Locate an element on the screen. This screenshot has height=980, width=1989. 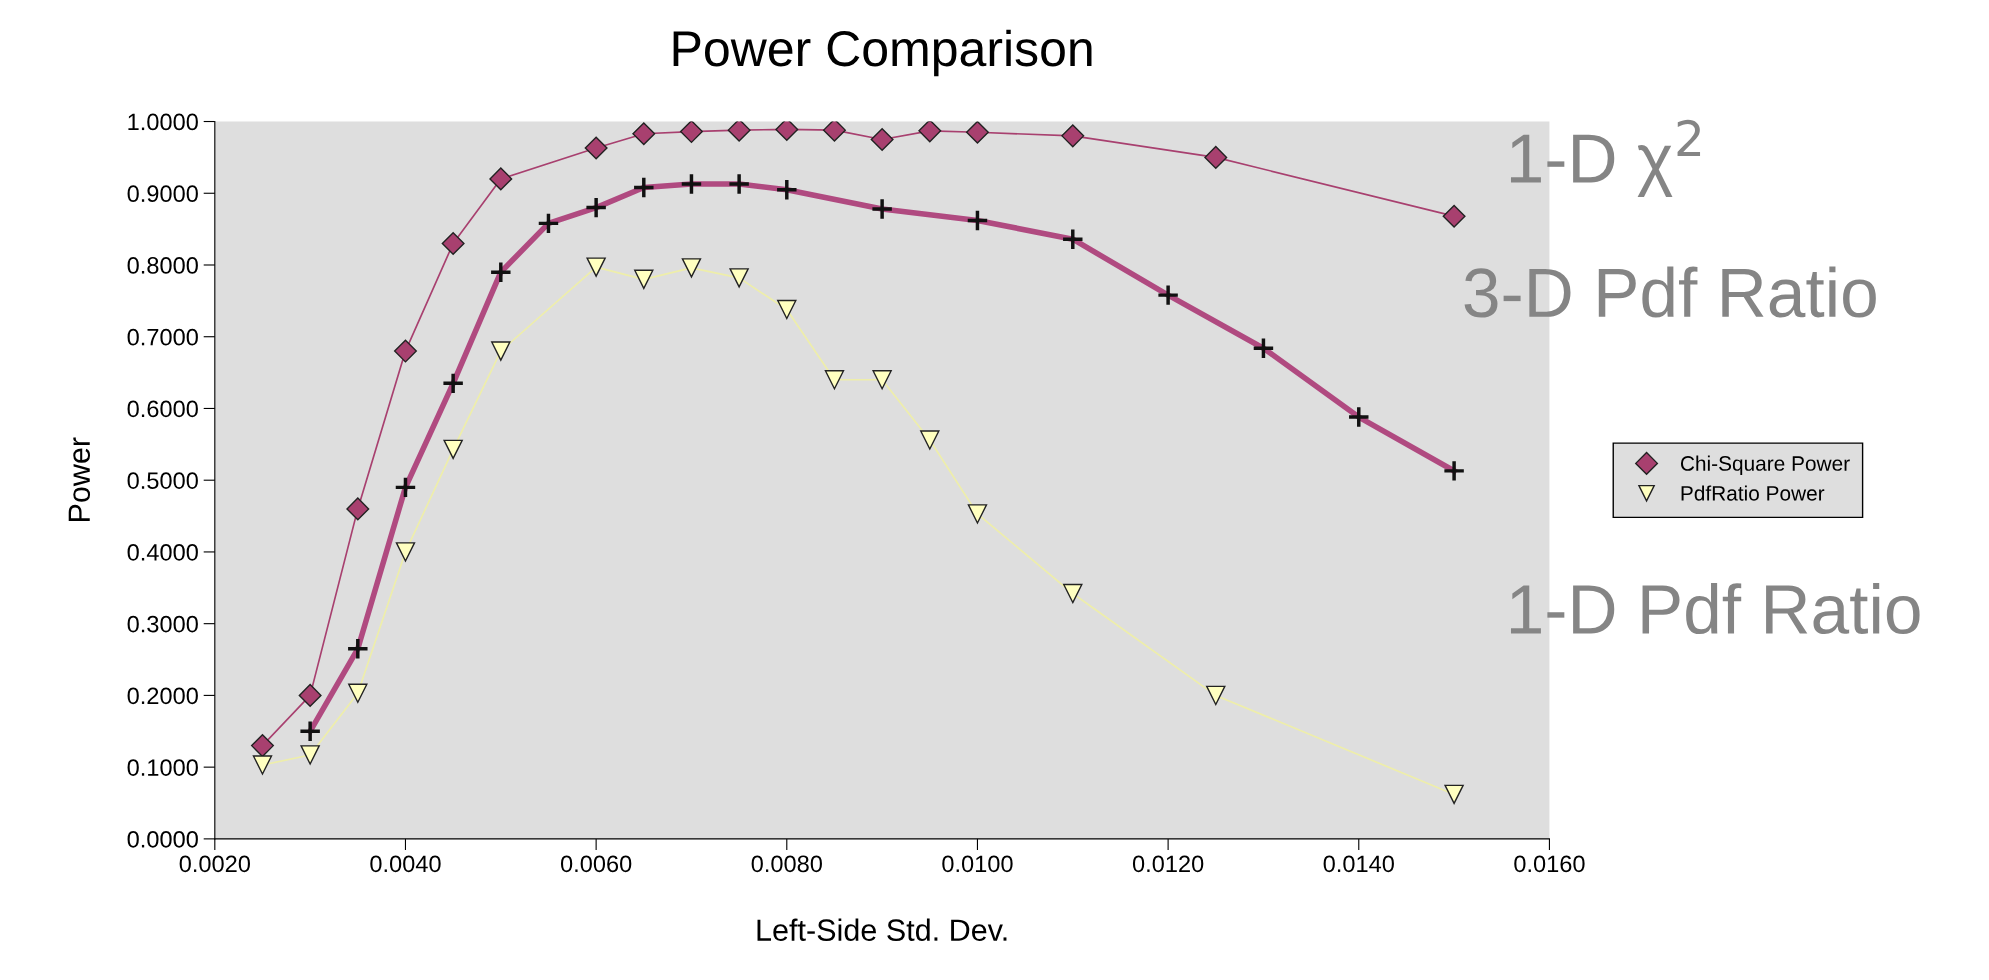
x-tick-label: 0.0120 is located at coordinates (1168, 864).